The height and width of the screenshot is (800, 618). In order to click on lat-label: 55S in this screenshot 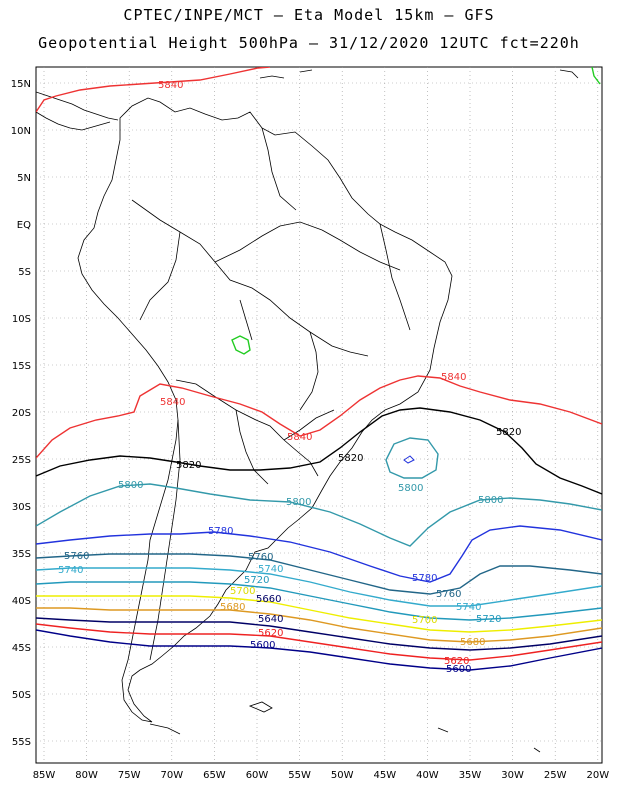, I will do `click(21, 742)`.